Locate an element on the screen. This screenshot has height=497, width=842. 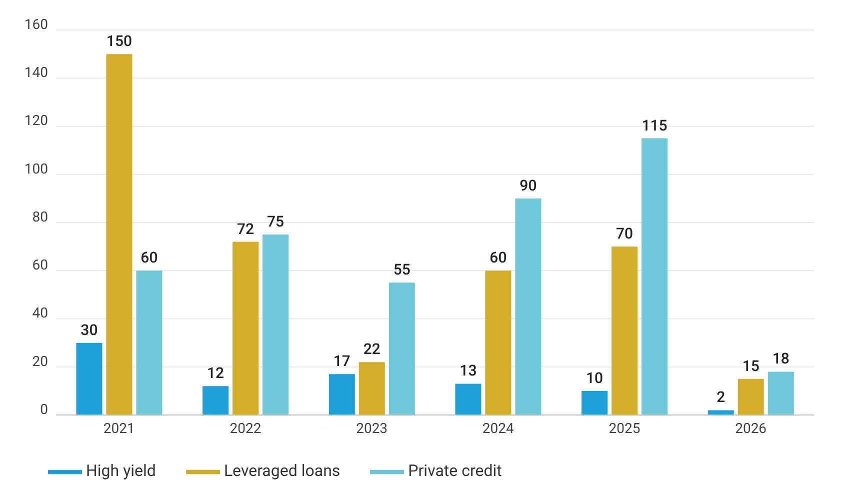
data-label: 10 is located at coordinates (595, 377).